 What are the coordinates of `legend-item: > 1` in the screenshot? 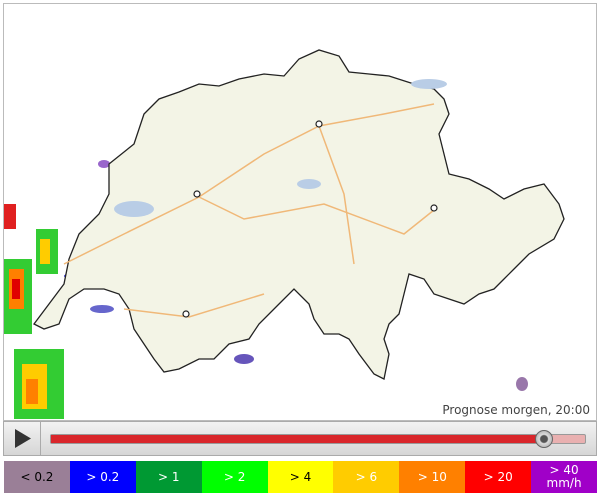 It's located at (168, 477).